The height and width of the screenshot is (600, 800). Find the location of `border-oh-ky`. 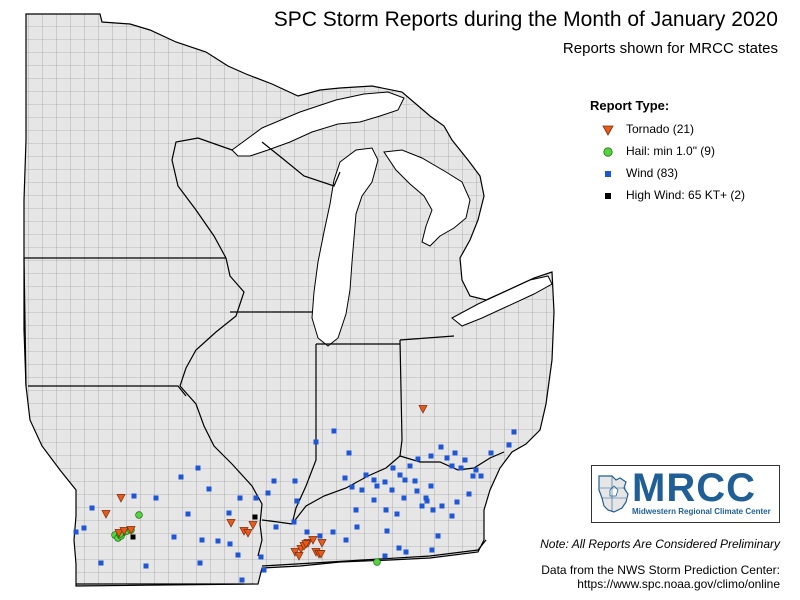

border-oh-ky is located at coordinates (452, 461).